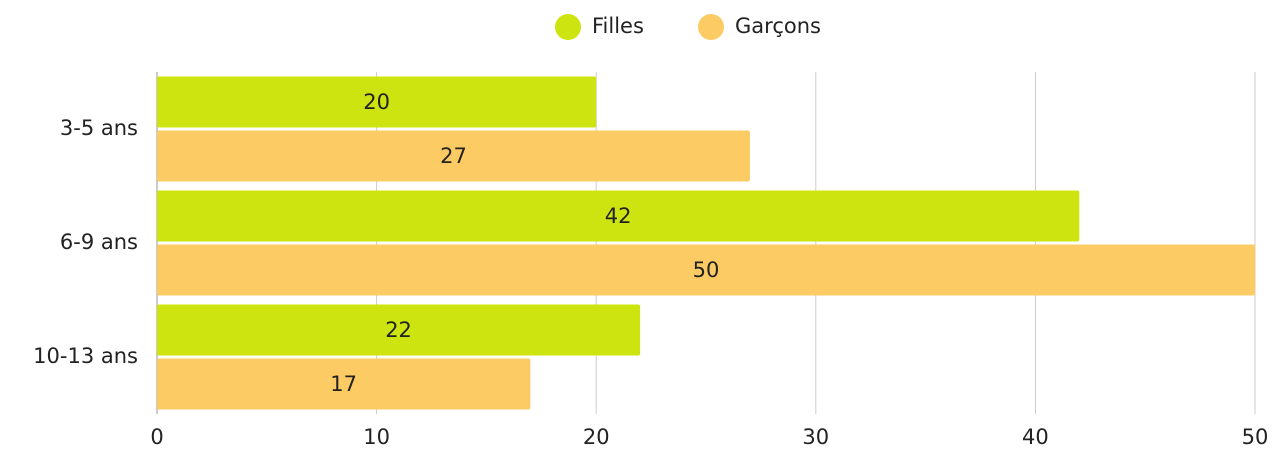  Describe the element at coordinates (1035, 437) in the screenshot. I see `x-tick-label: 40` at that location.